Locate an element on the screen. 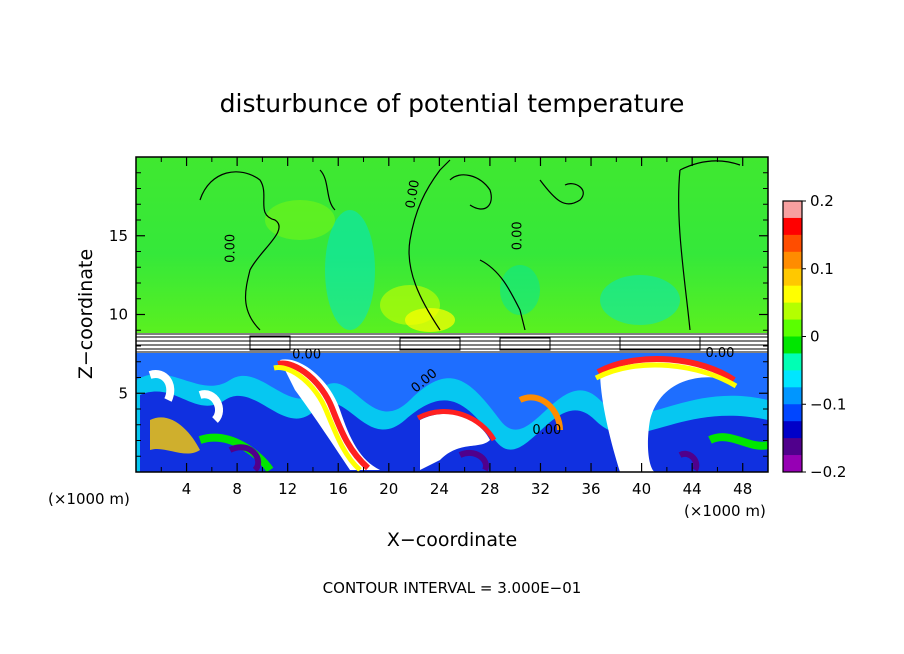 The height and width of the screenshot is (654, 904). x-axis-title: X−coordinate is located at coordinates (452, 540).